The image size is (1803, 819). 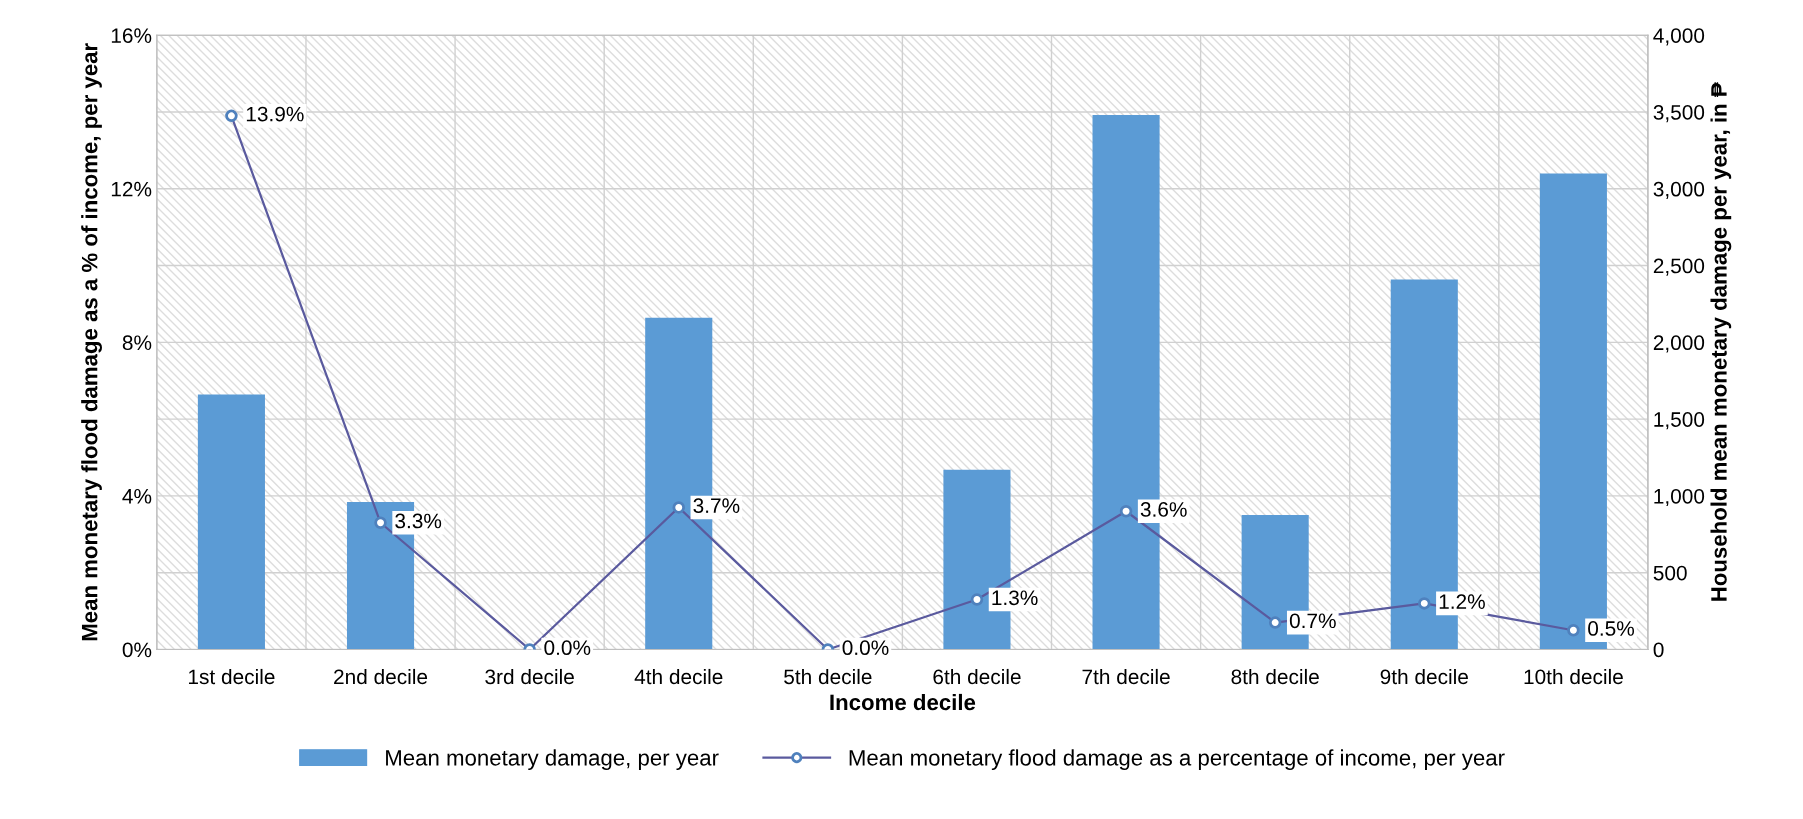 I want to click on y2-tick-label: 1,000, so click(x=1679, y=497).